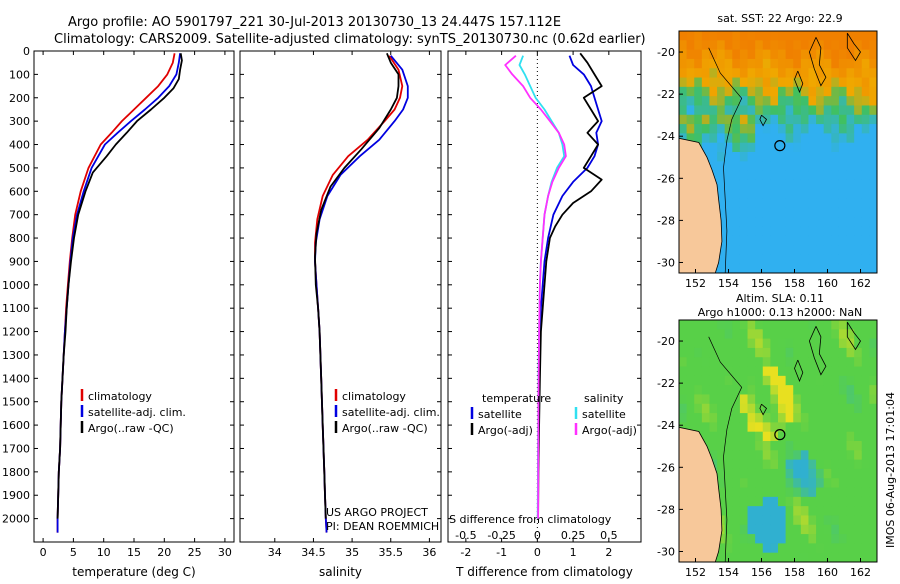 The width and height of the screenshot is (900, 584). Describe the element at coordinates (666, 383) in the screenshot. I see `y-tick-label: -22` at that location.